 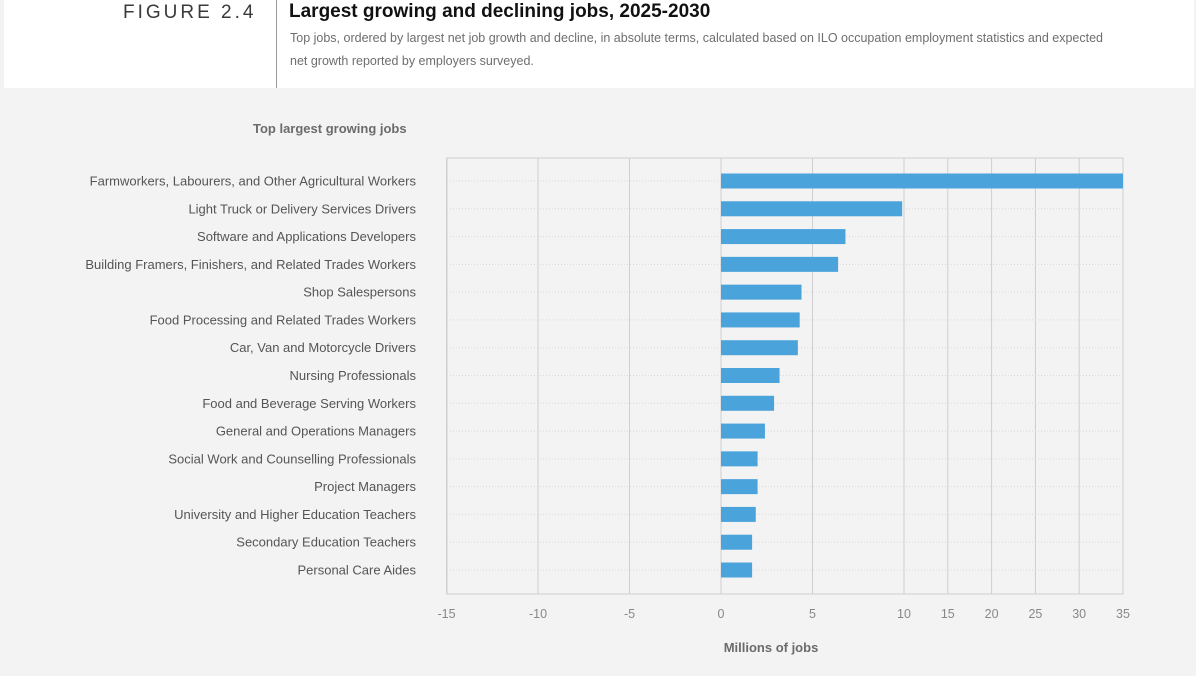 I want to click on figure-label: FIGURE 2.4, so click(x=190, y=12).